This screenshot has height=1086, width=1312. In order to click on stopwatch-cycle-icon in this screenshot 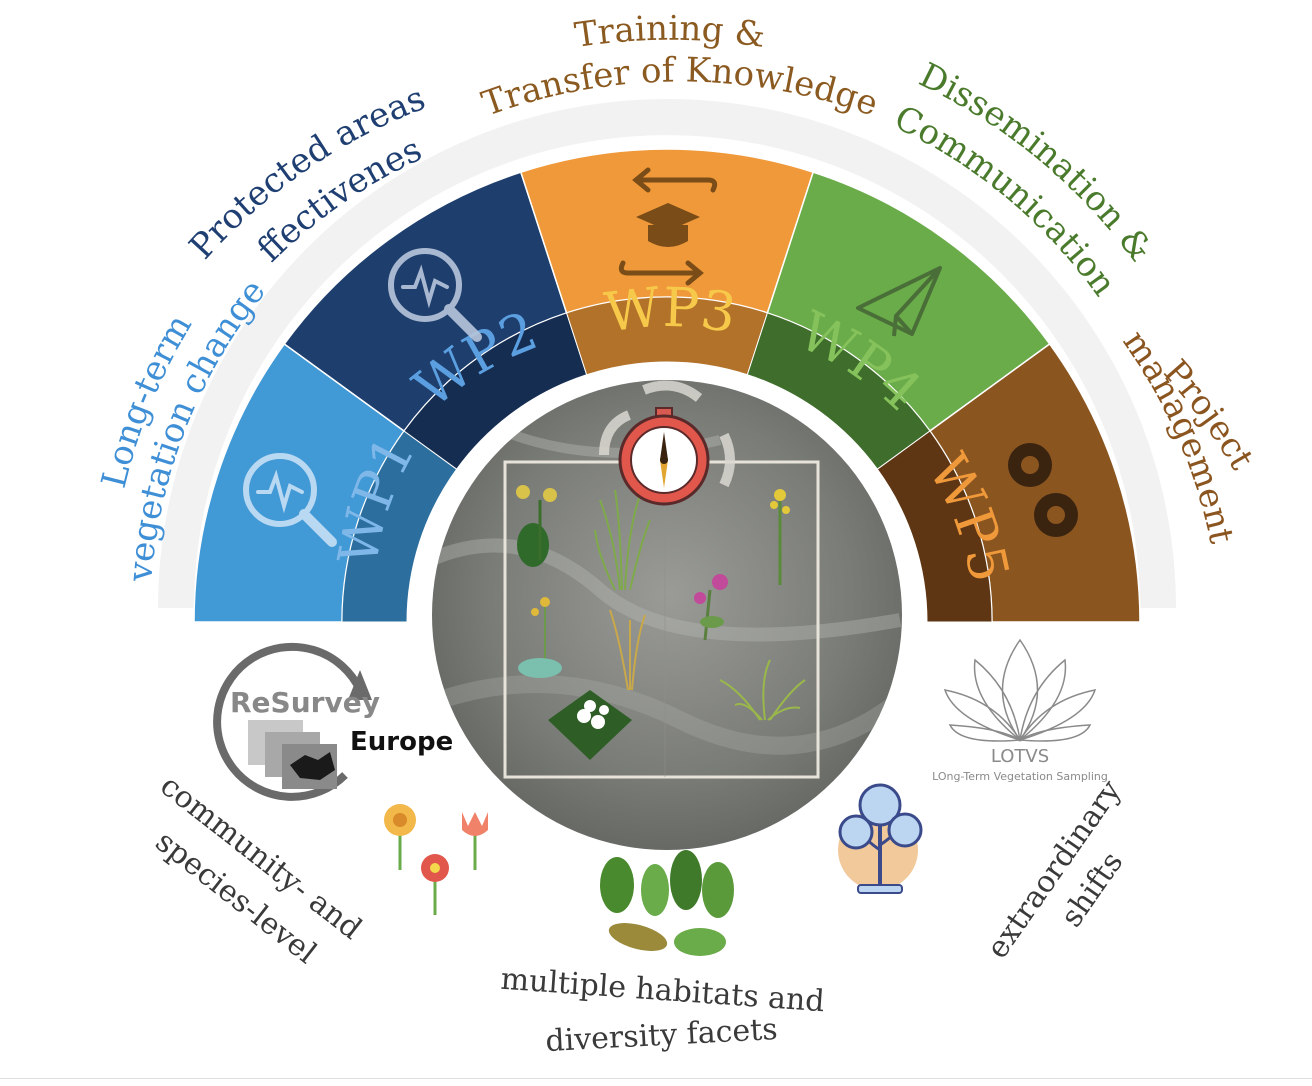, I will do `click(667, 443)`.